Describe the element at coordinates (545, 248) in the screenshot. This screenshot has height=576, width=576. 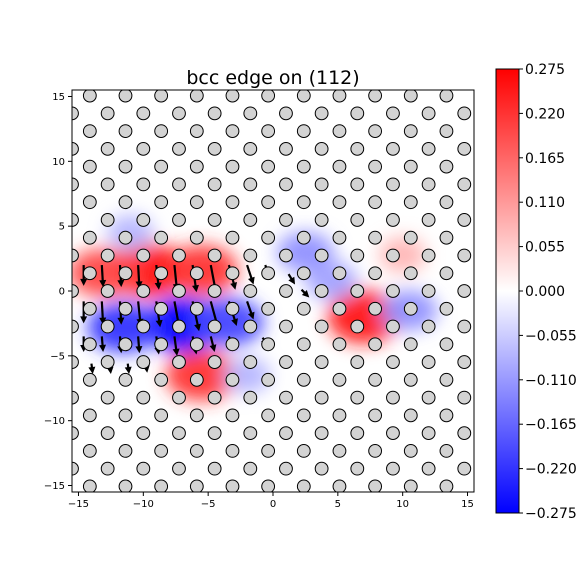
I see `colorbar-tick-label: 0.055` at that location.